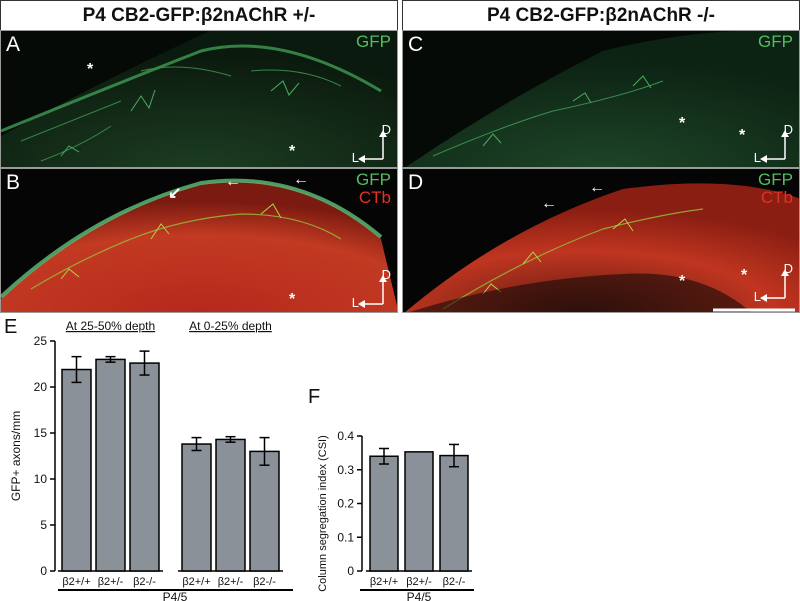 This screenshot has width=800, height=601. Describe the element at coordinates (384, 582) in the screenshot. I see `chart-f-category-label: β2+/+` at that location.